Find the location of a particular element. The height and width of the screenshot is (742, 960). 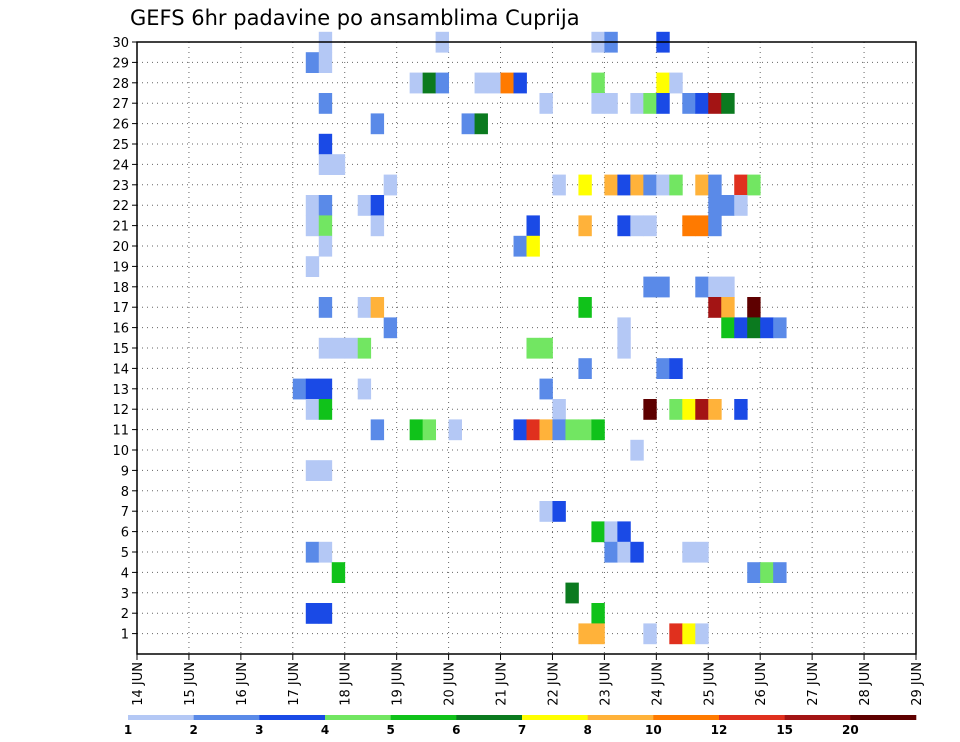

y-tick-label: 11 is located at coordinates (120, 431).